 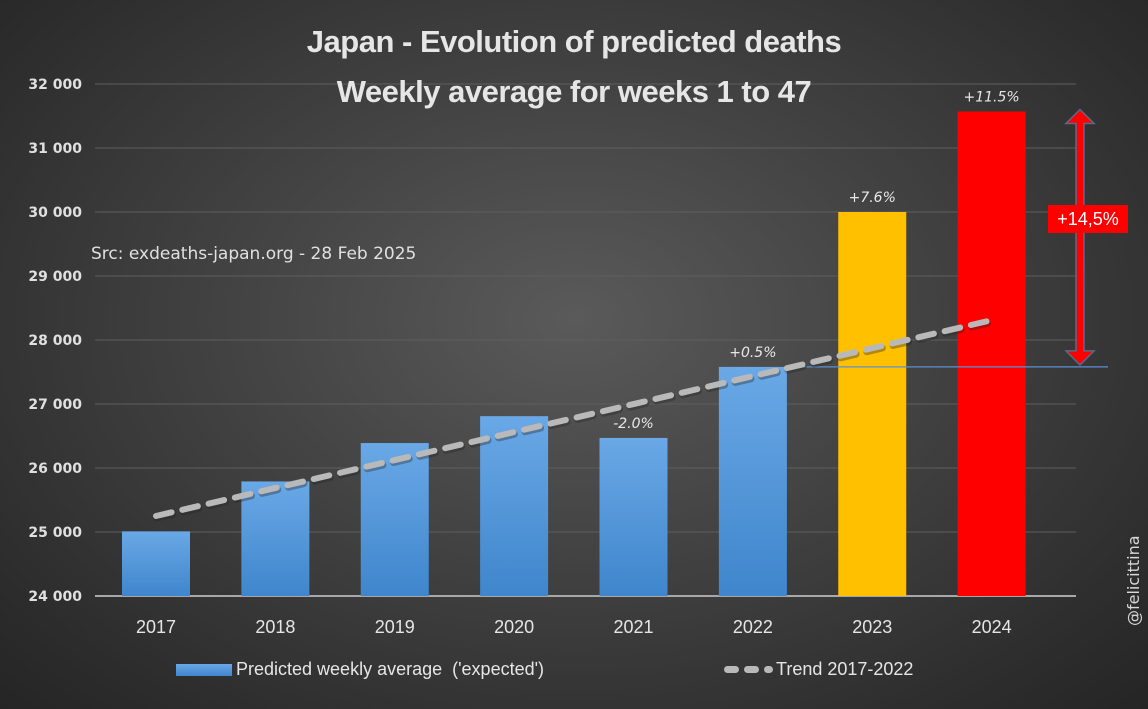 What do you see at coordinates (992, 627) in the screenshot?
I see `x-tick-label: 2024` at bounding box center [992, 627].